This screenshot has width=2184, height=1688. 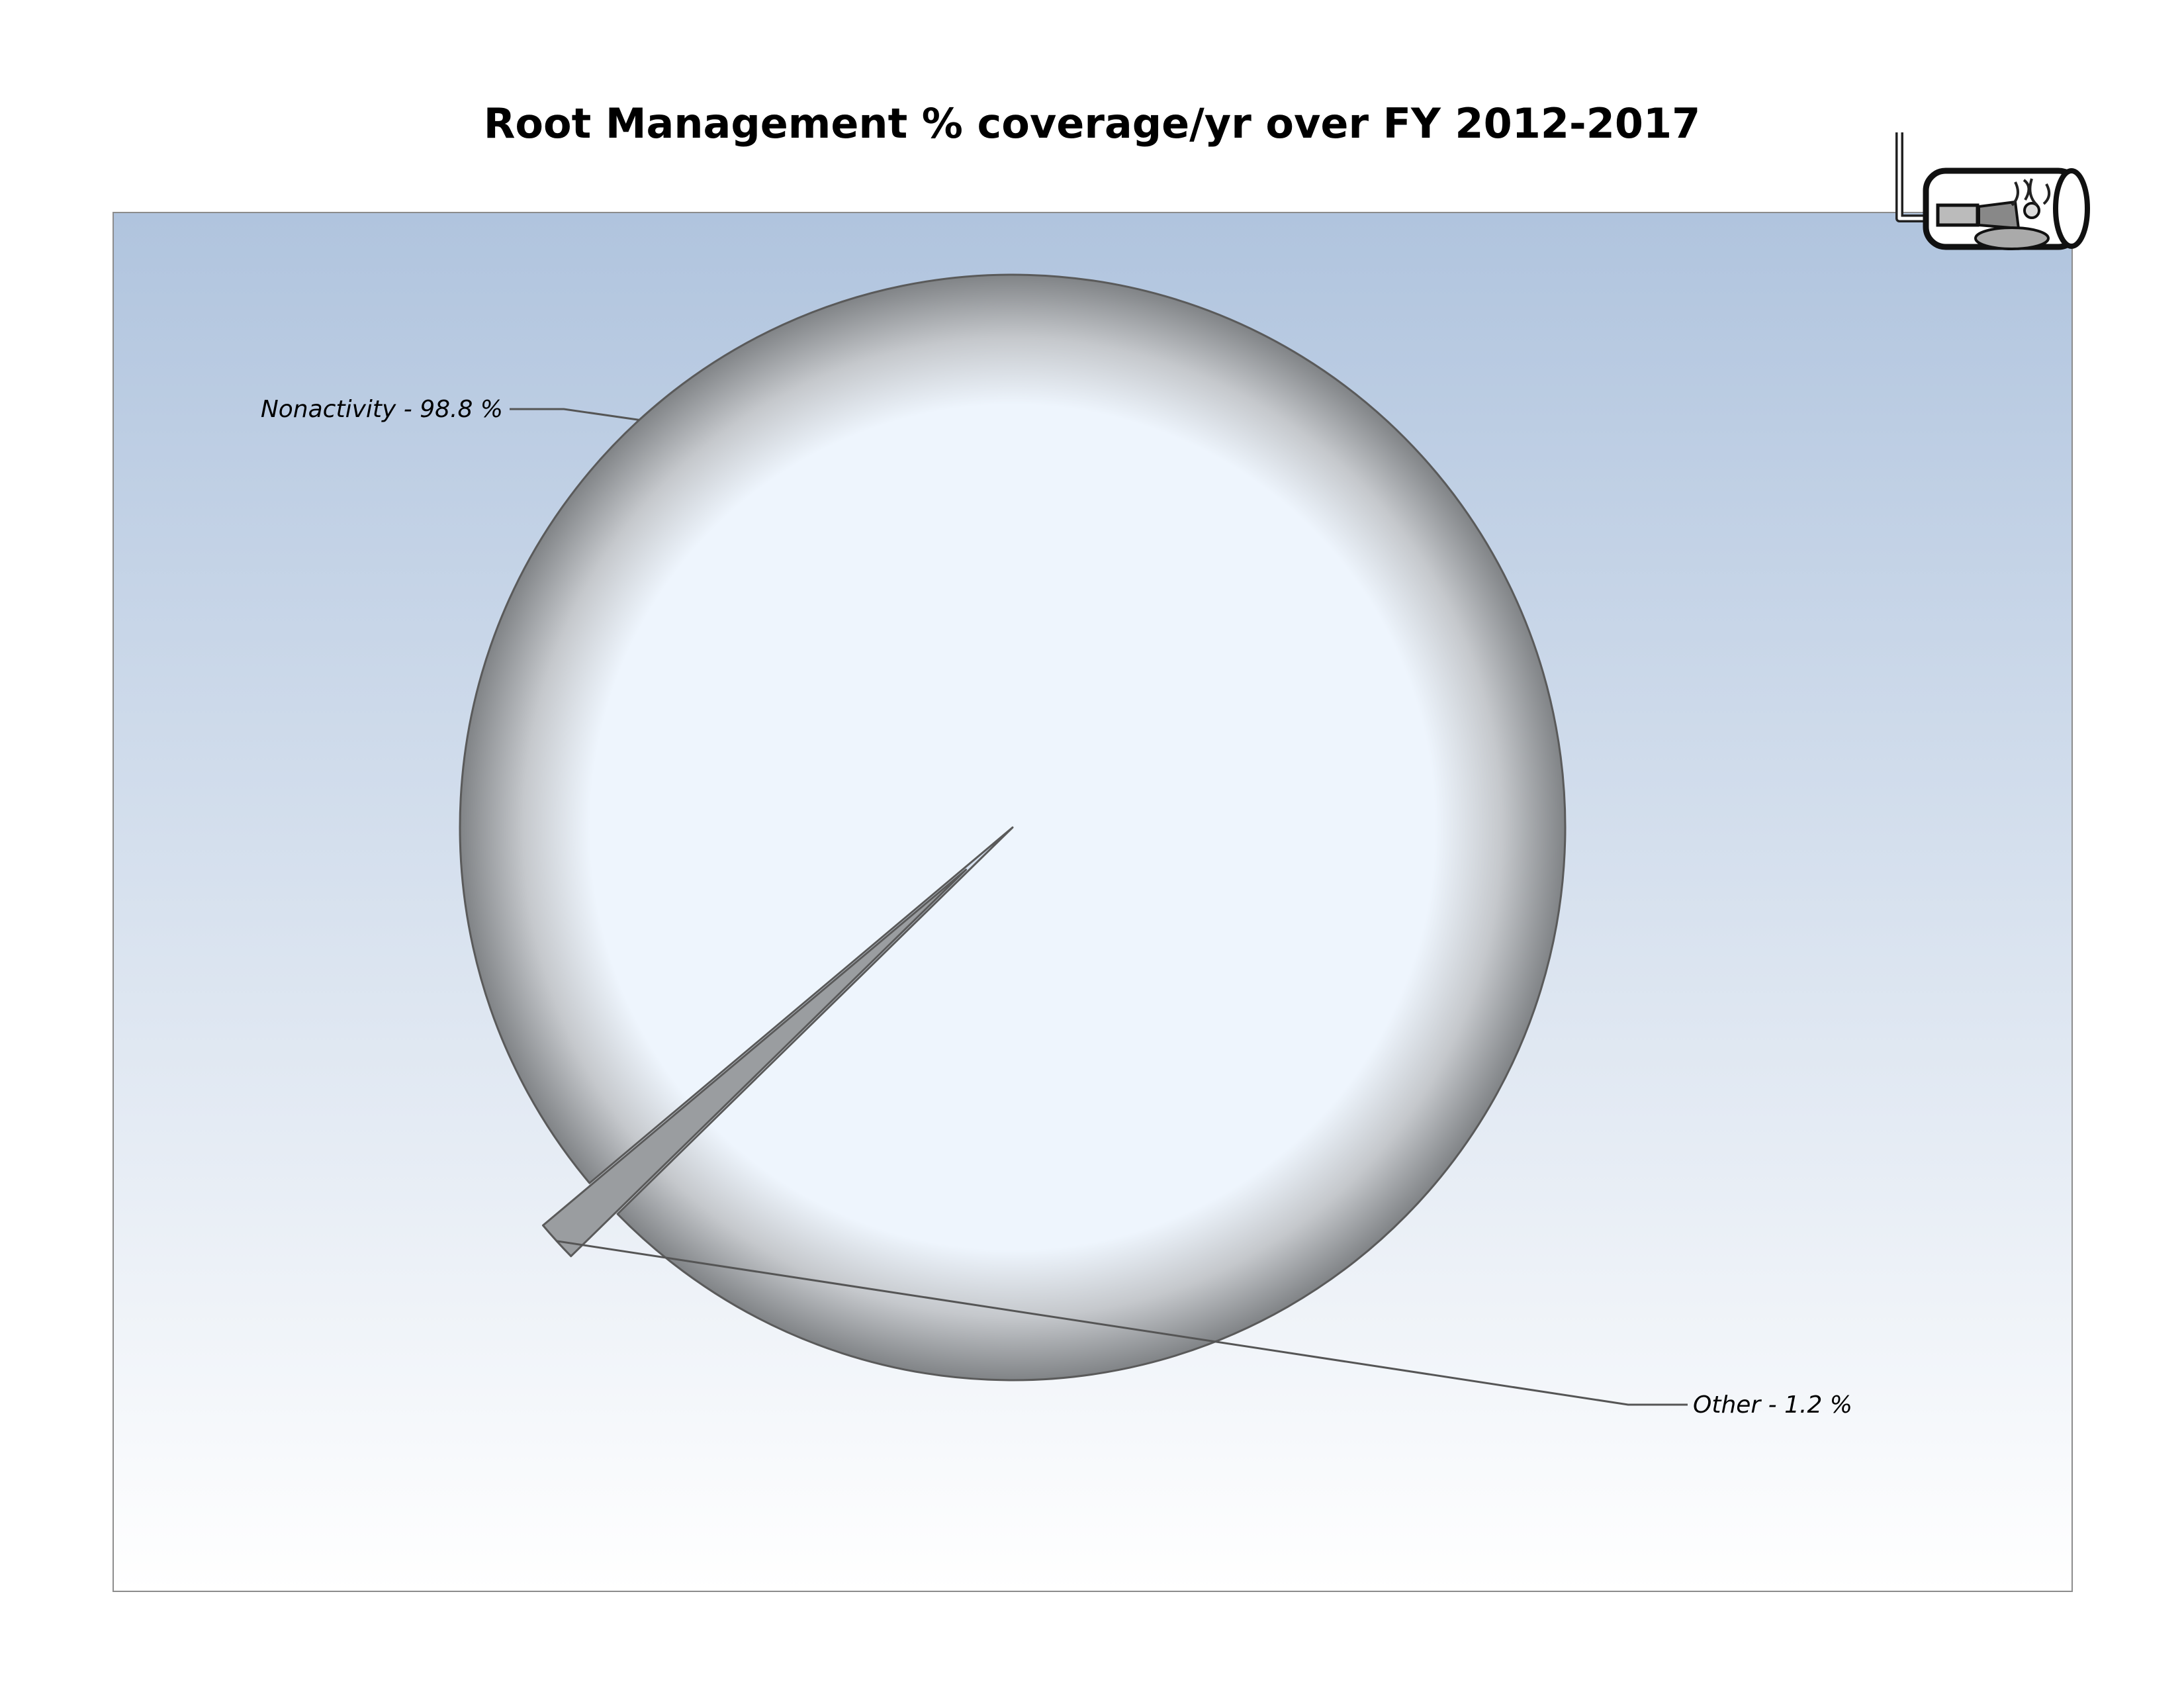 What do you see at coordinates (755, 1063) in the screenshot?
I see `pie-slice-other` at bounding box center [755, 1063].